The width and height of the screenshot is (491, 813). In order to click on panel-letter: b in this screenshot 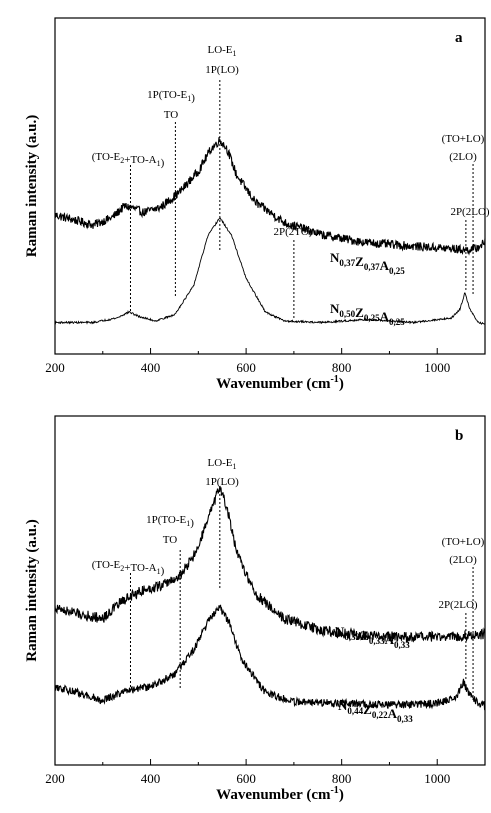, I will do `click(459, 436)`.